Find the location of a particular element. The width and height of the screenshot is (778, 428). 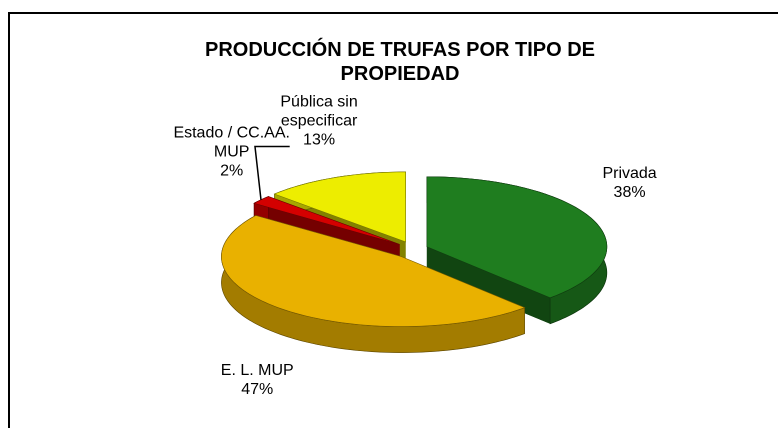

data-label: Privada 38% is located at coordinates (630, 183).